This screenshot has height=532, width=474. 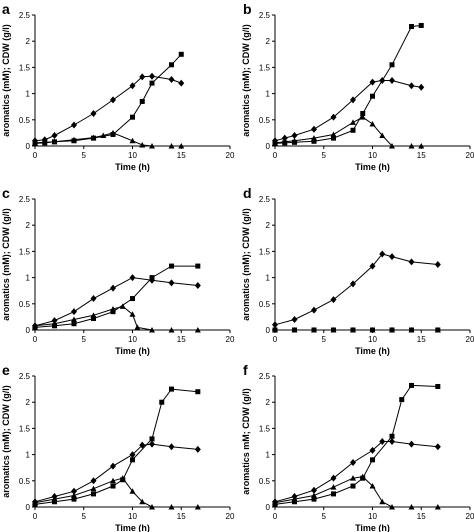 What do you see at coordinates (108, 108) in the screenshot?
I see `series-line-diamond` at bounding box center [108, 108].